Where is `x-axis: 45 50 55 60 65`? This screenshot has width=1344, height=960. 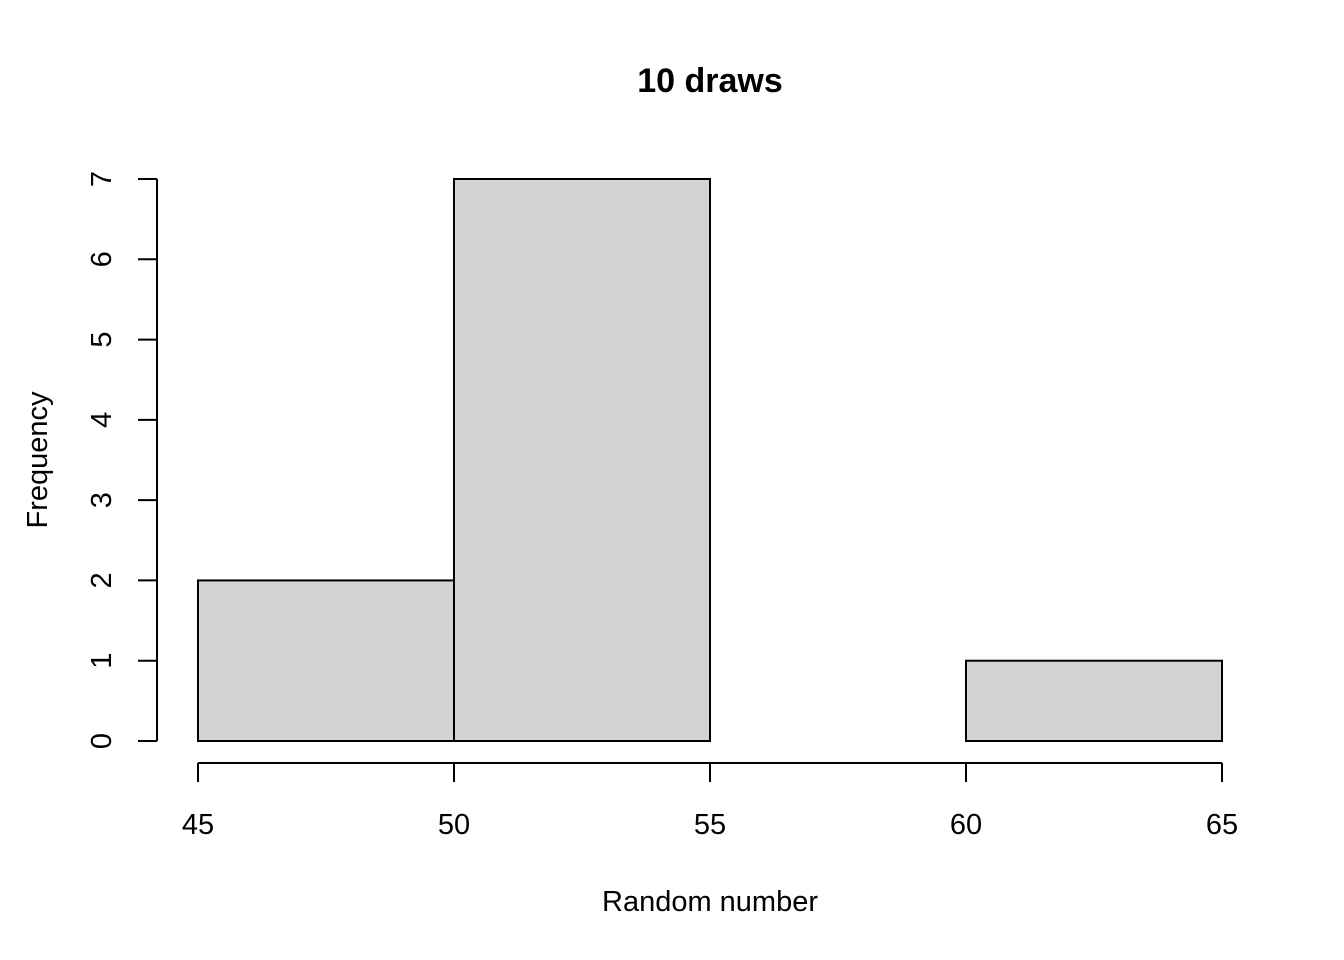
x-axis: 45 50 55 60 65 is located at coordinates (710, 801).